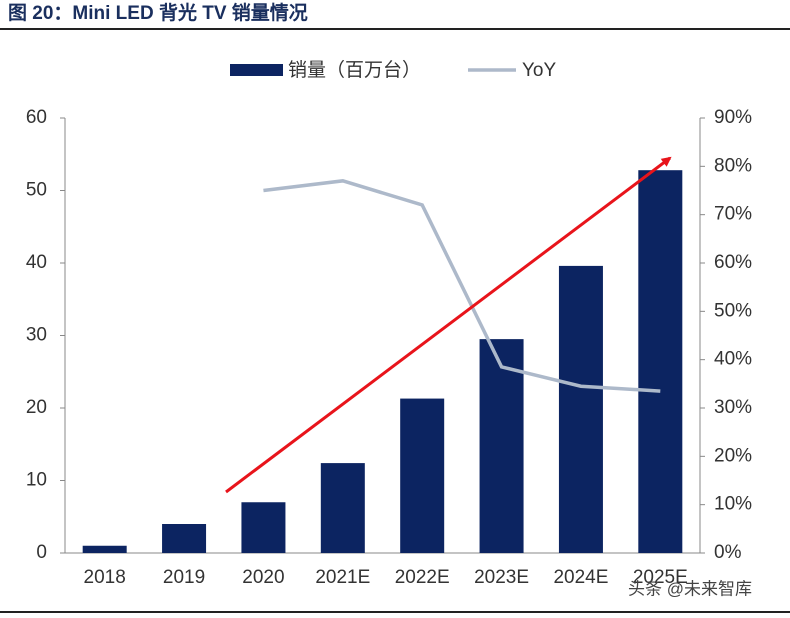  Describe the element at coordinates (184, 577) in the screenshot. I see `x-tick-label: 2019` at that location.